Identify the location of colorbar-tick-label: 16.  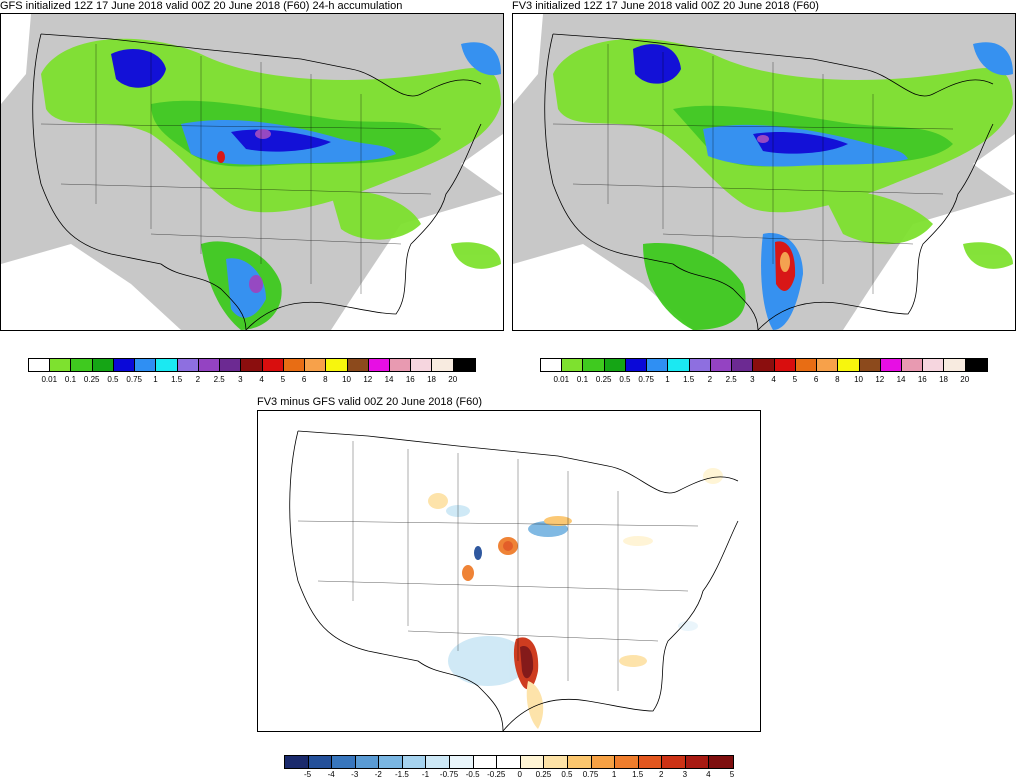
(922, 379).